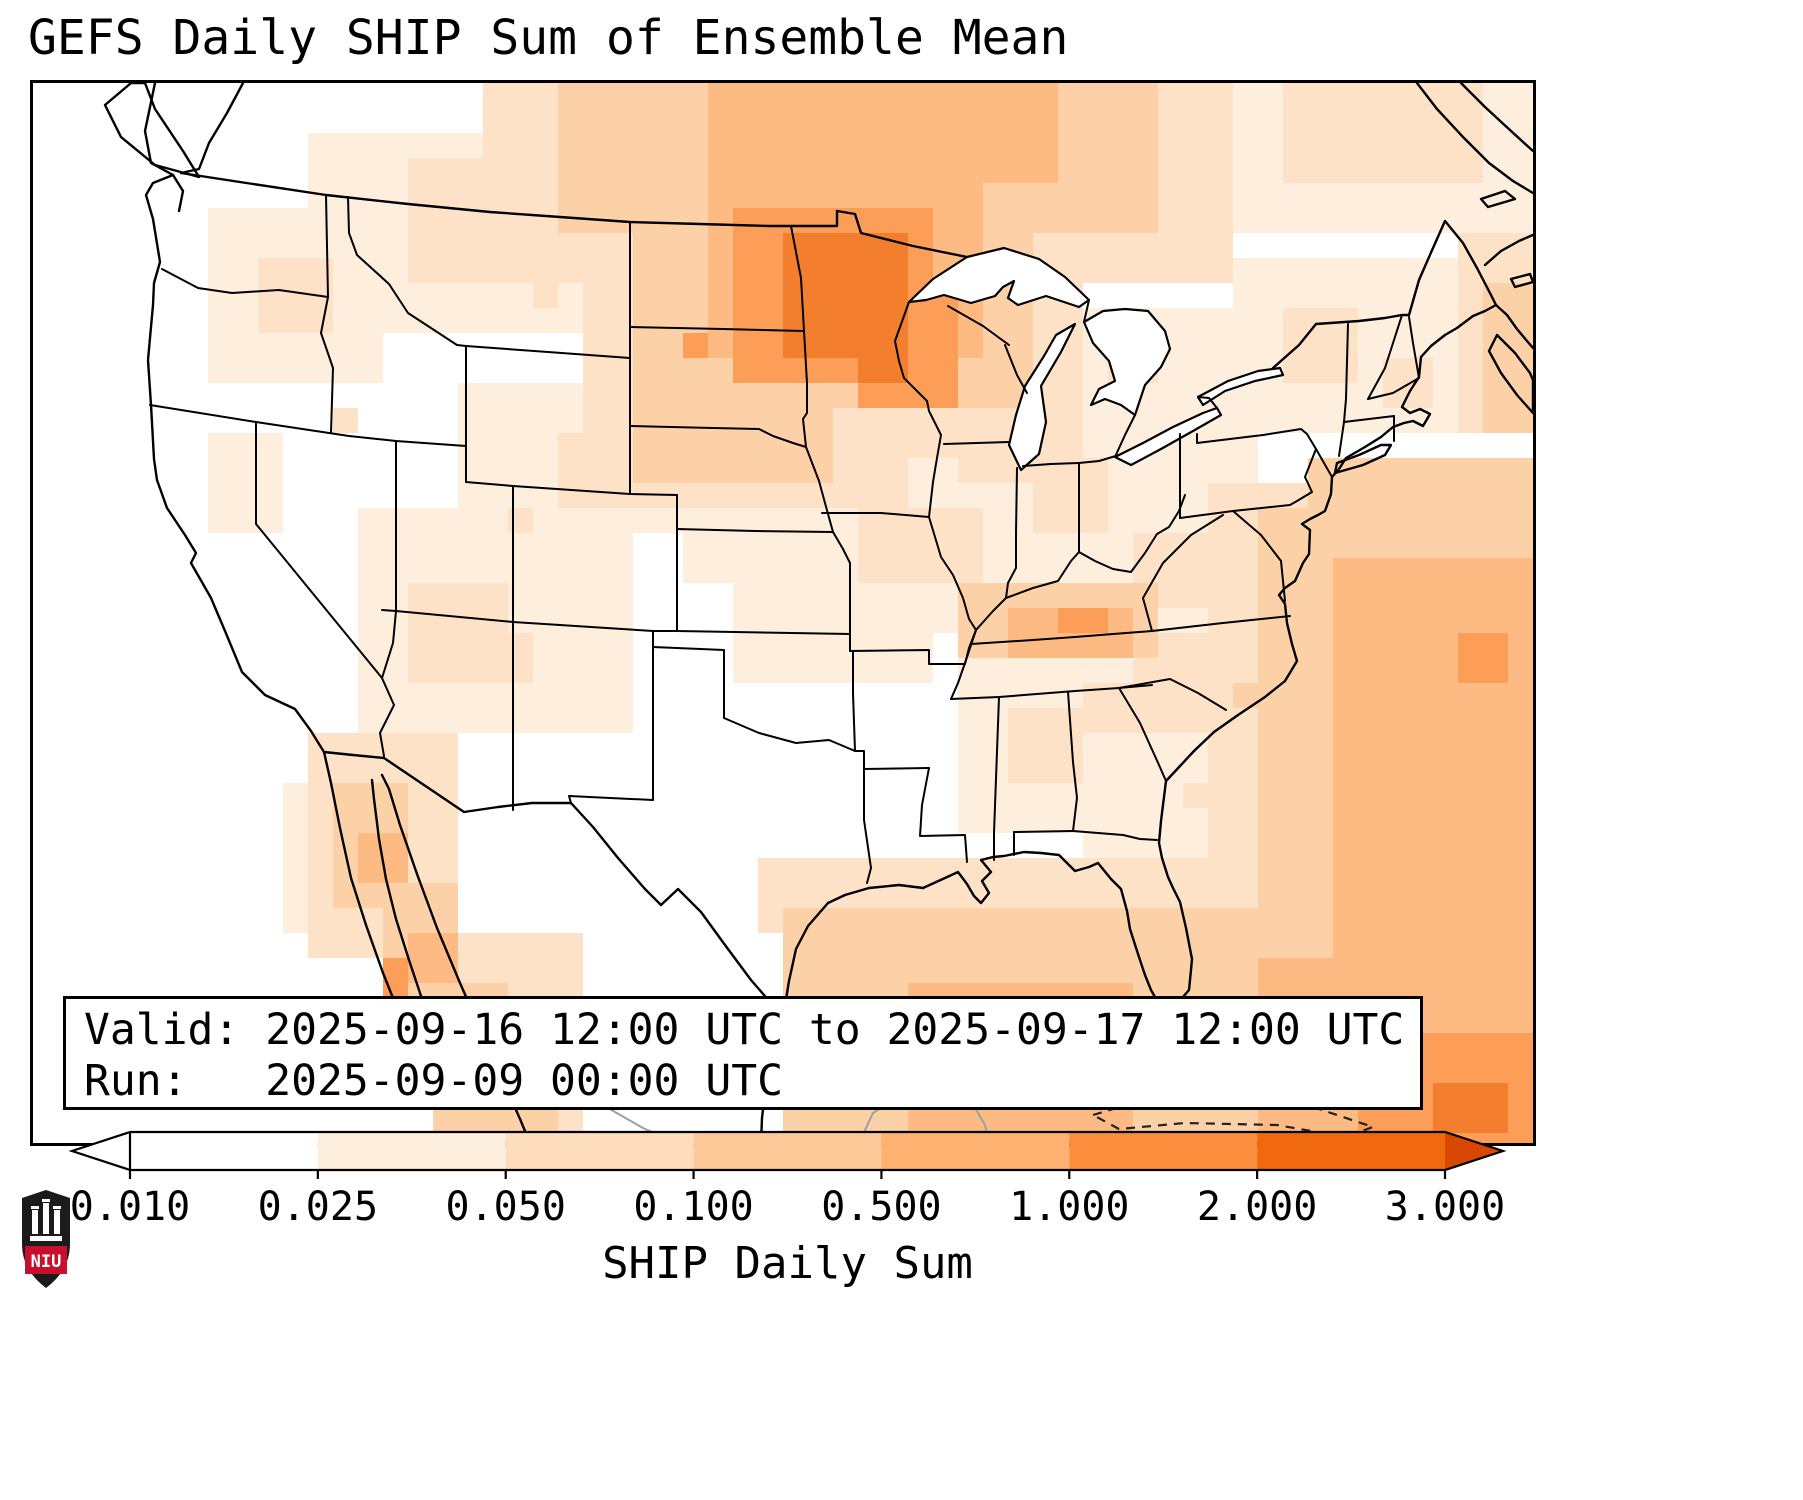 The width and height of the screenshot is (1803, 1500). I want to click on colorbar-tick-label: 1.000, so click(1069, 1207).